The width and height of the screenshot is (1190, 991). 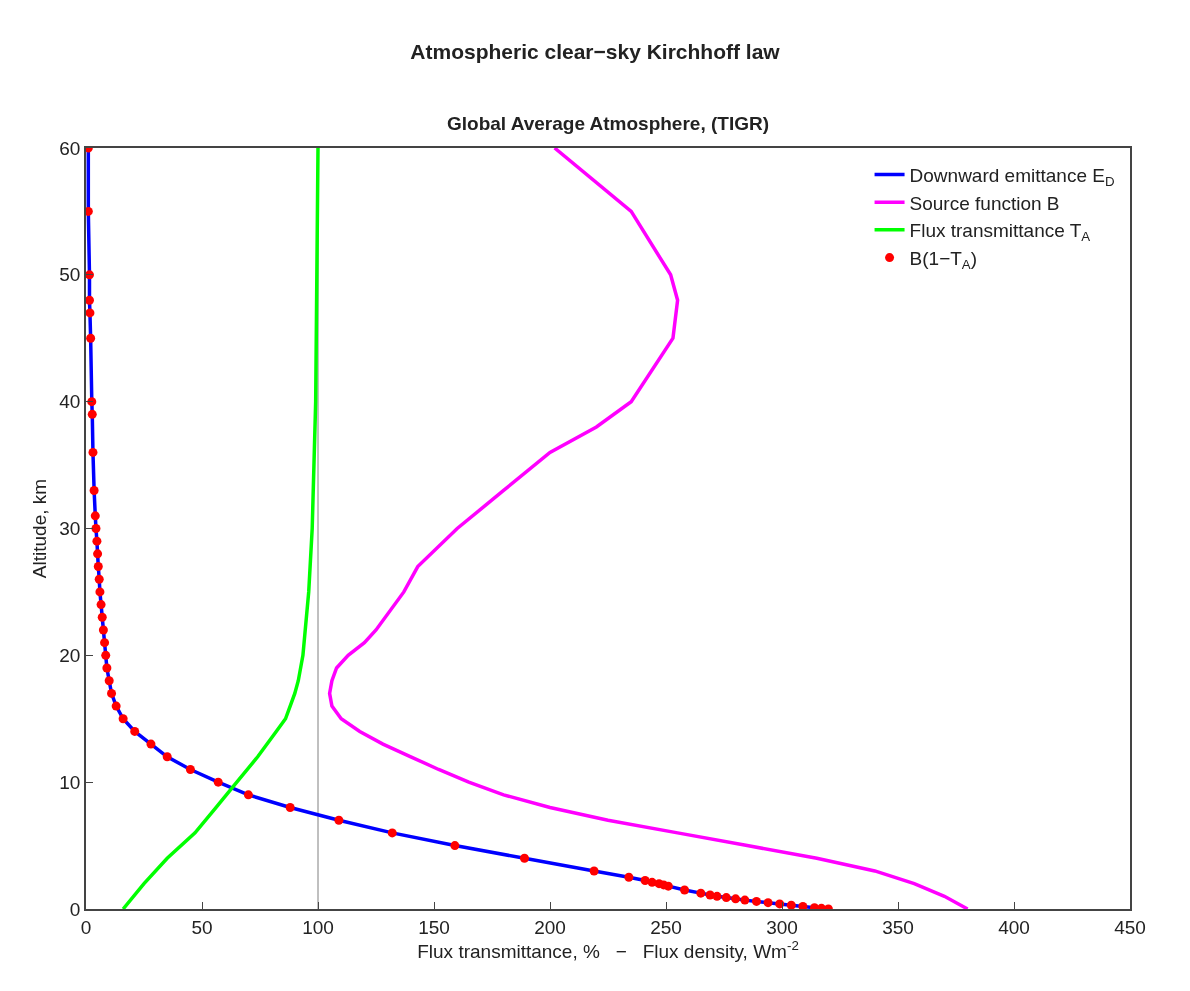 What do you see at coordinates (666, 927) in the screenshot?
I see `x-tick-label: 250` at bounding box center [666, 927].